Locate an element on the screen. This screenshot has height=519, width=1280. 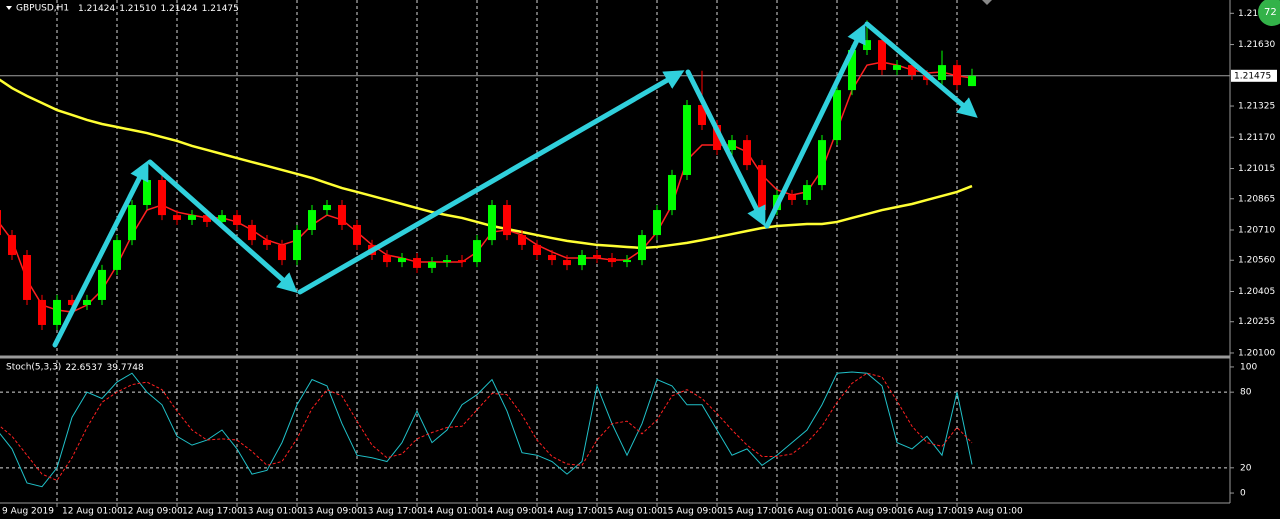
y-tick-label: 1.21325 is located at coordinates (1256, 107).